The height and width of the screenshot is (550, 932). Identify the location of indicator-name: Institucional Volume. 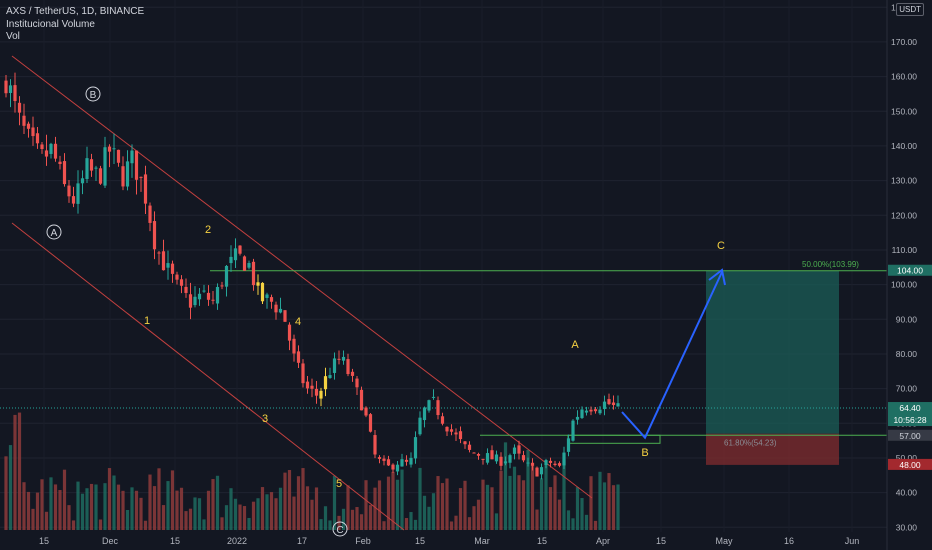
(50, 24).